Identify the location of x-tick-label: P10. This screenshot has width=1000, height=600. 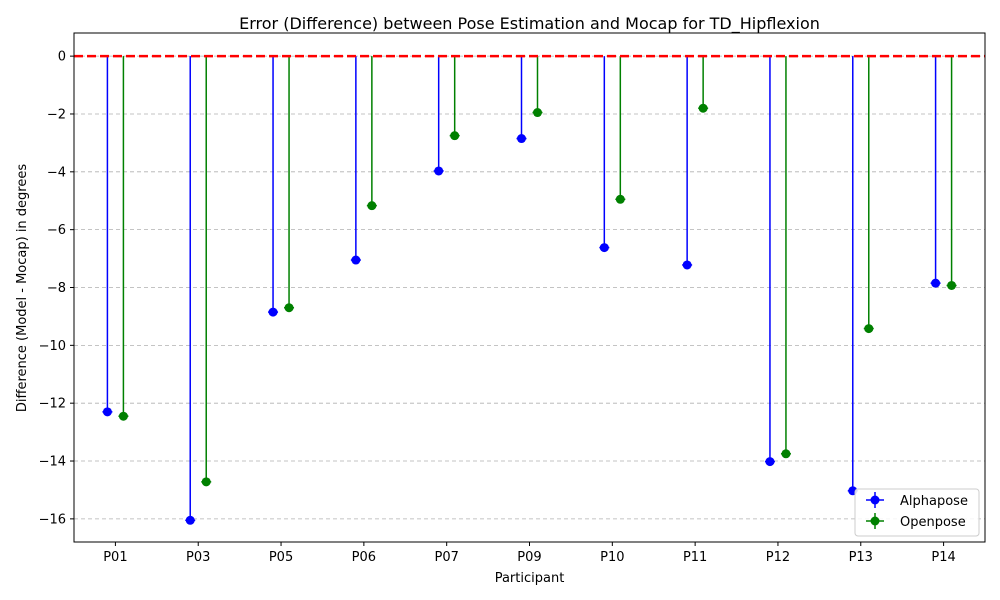
(612, 557).